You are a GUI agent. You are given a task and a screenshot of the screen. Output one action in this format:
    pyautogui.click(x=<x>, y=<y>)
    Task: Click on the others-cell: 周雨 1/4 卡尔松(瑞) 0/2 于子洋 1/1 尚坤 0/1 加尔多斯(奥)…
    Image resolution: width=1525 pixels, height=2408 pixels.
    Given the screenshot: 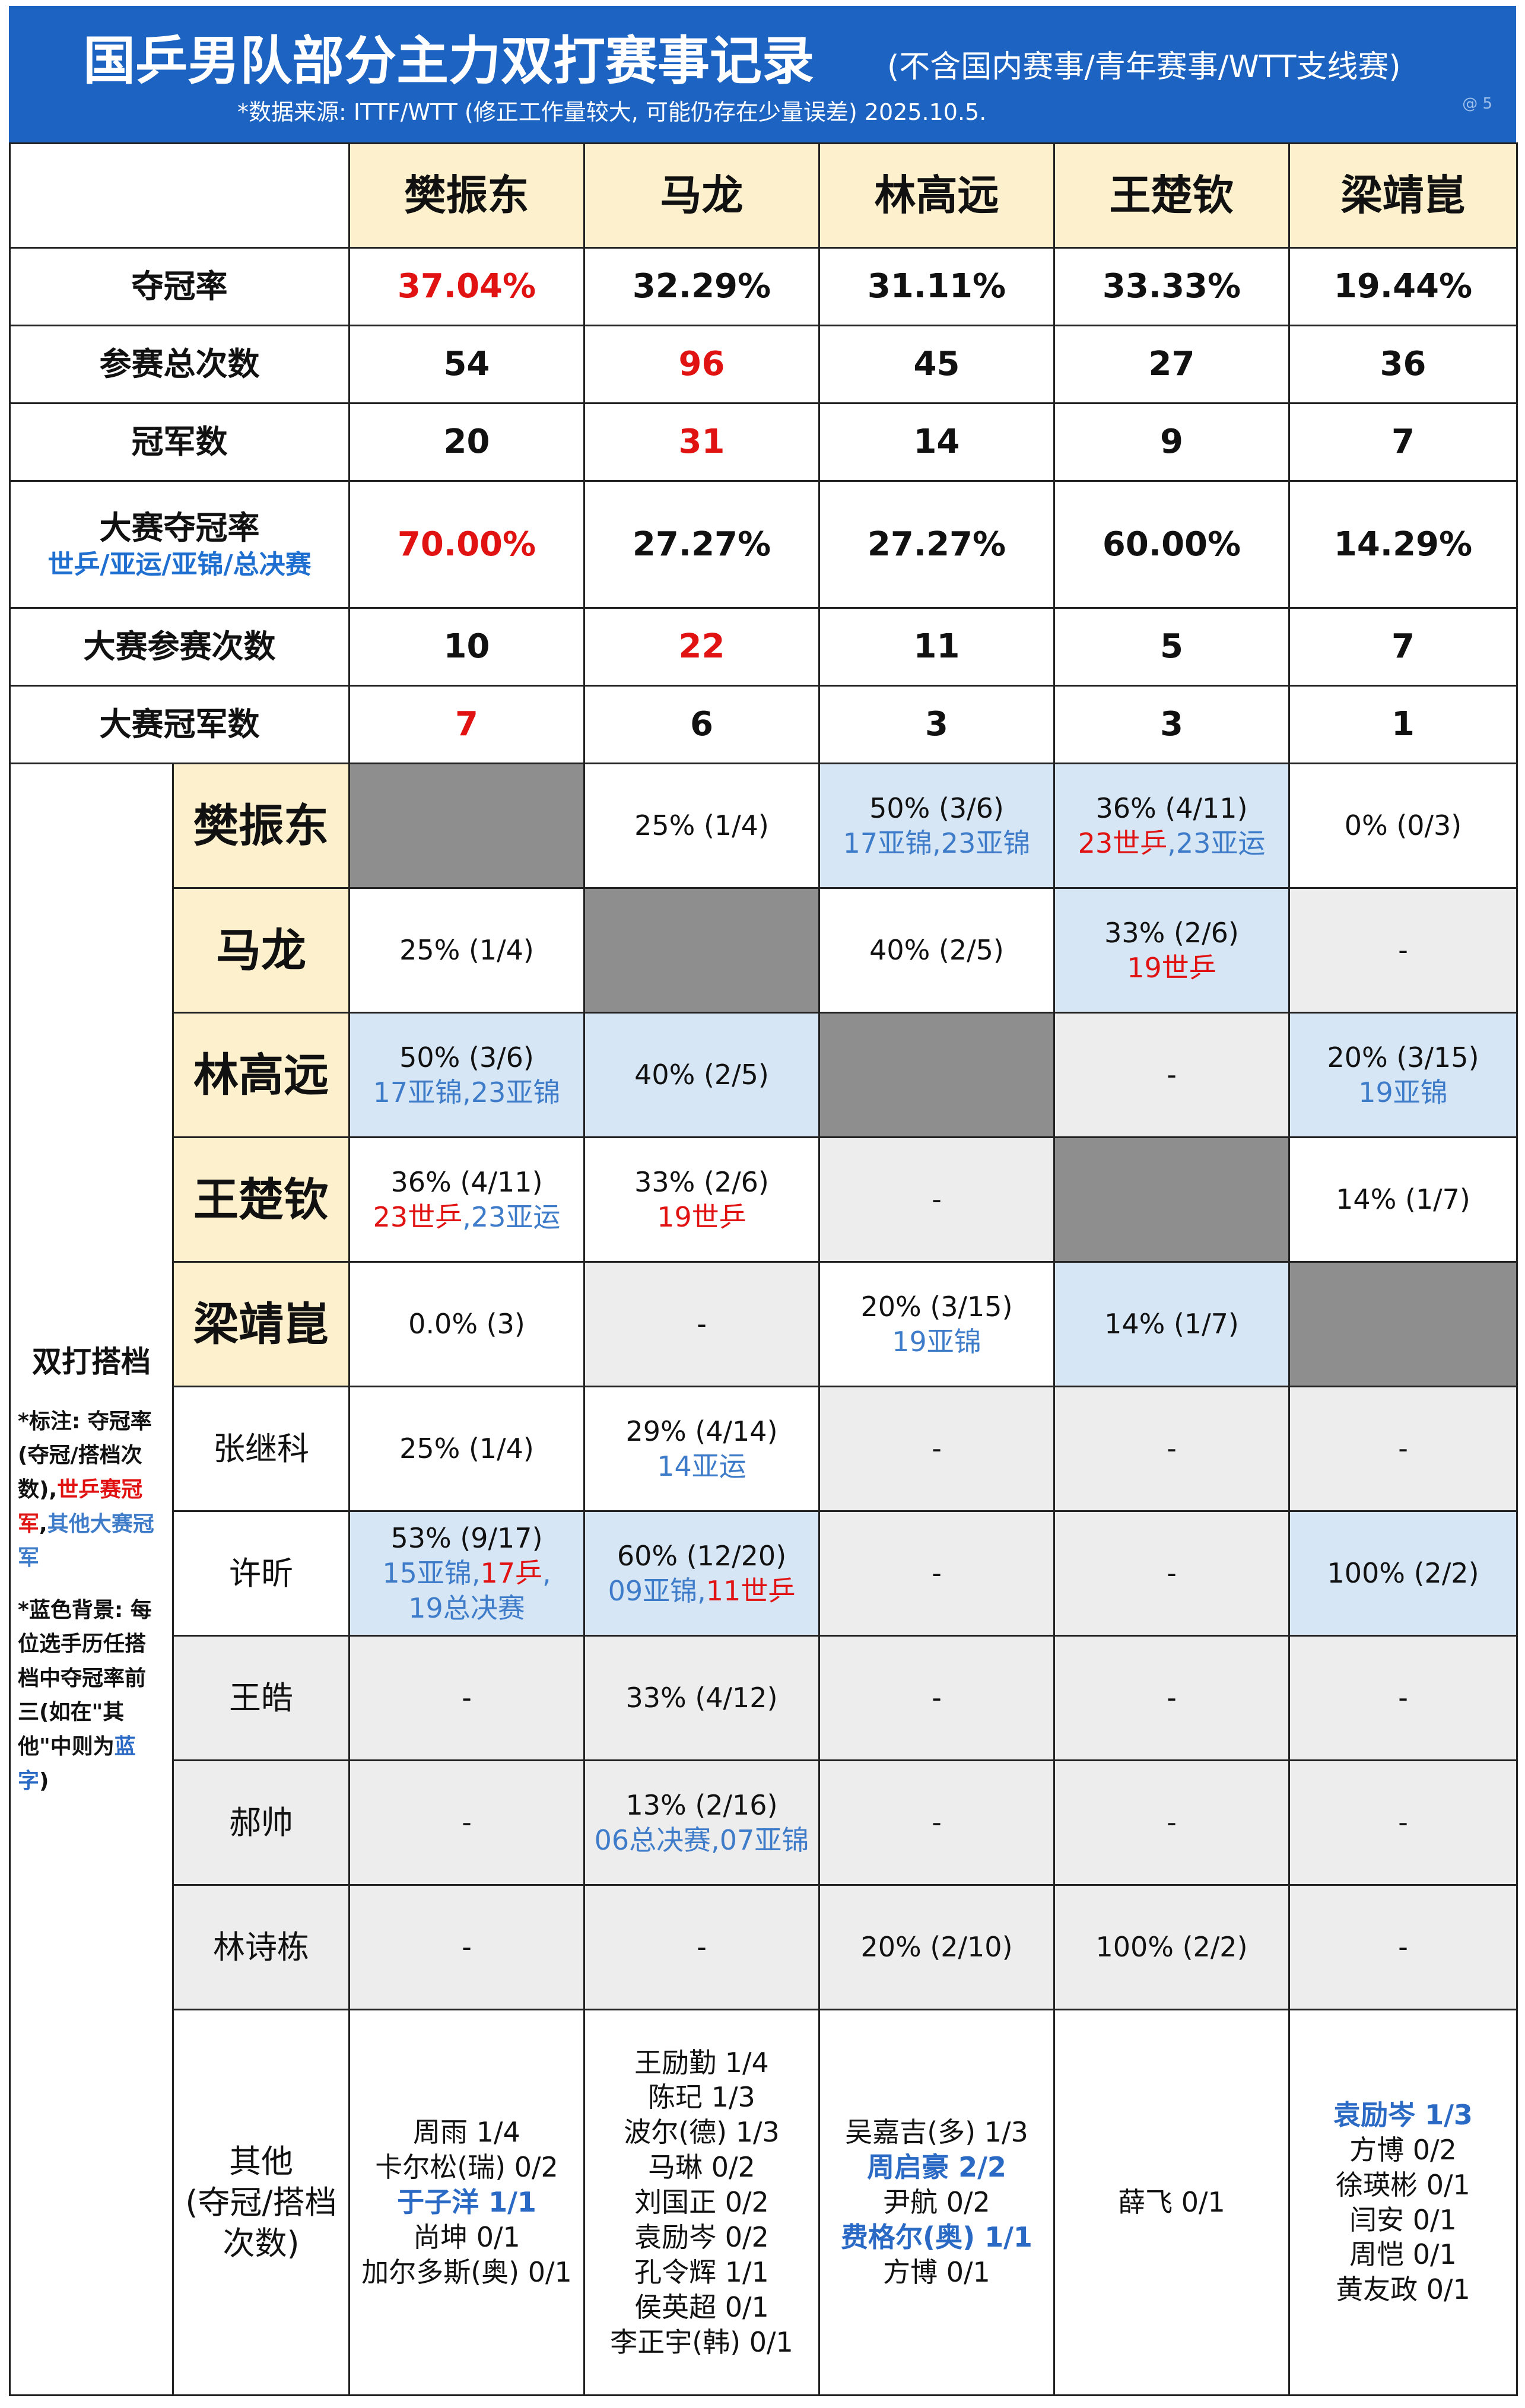 What is the action you would take?
    pyautogui.click(x=466, y=2203)
    